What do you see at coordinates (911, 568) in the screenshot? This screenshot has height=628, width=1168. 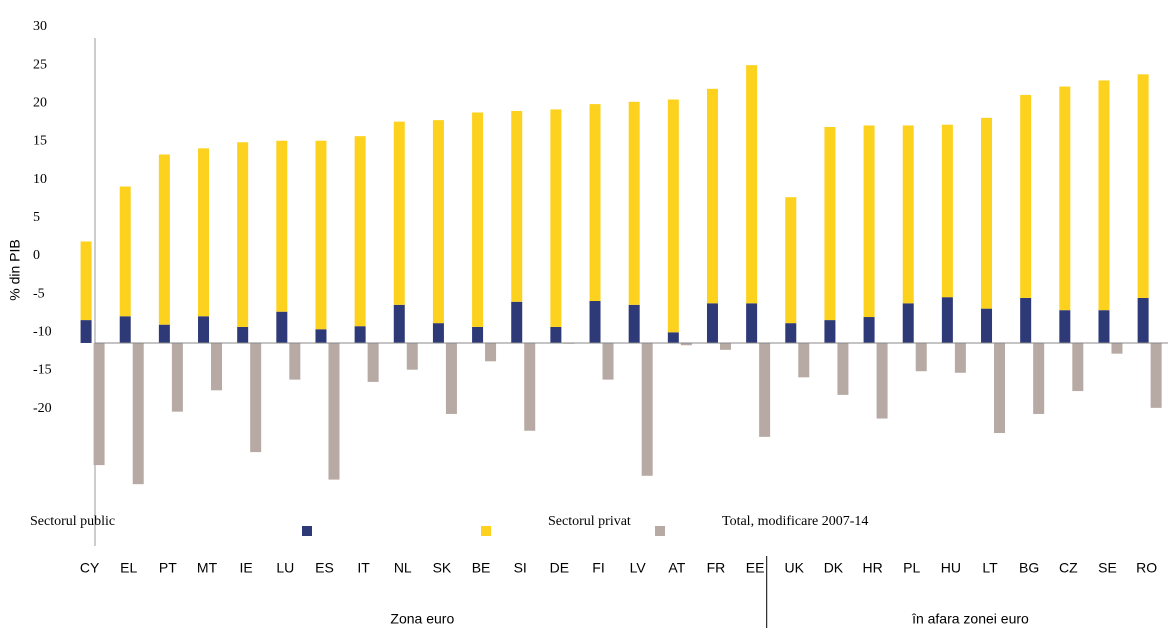 I see `x-tick-label: PL` at bounding box center [911, 568].